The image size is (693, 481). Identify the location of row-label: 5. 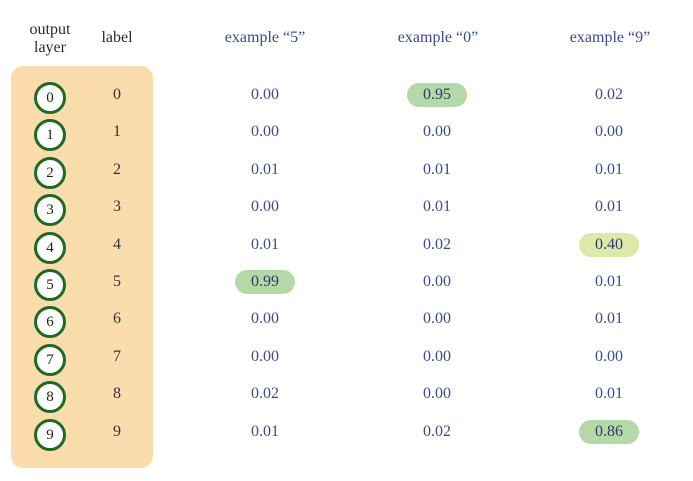
(117, 281).